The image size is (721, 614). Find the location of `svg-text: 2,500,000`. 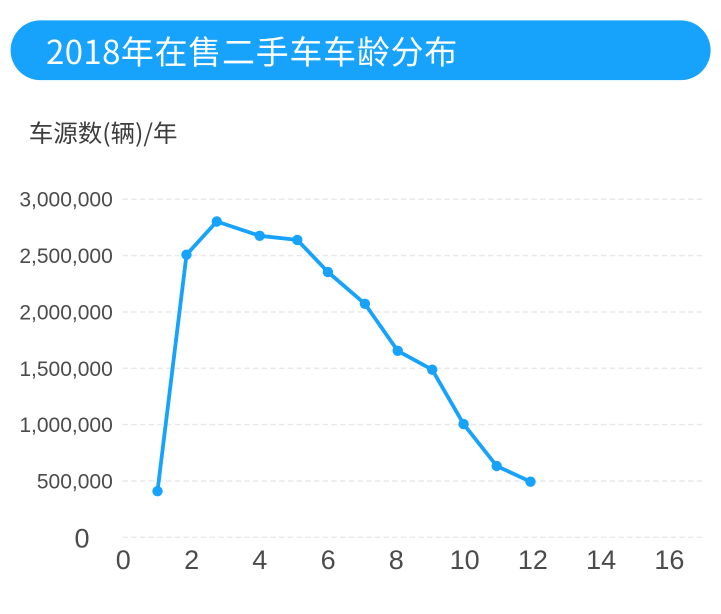

svg-text: 2,500,000 is located at coordinates (65, 256).